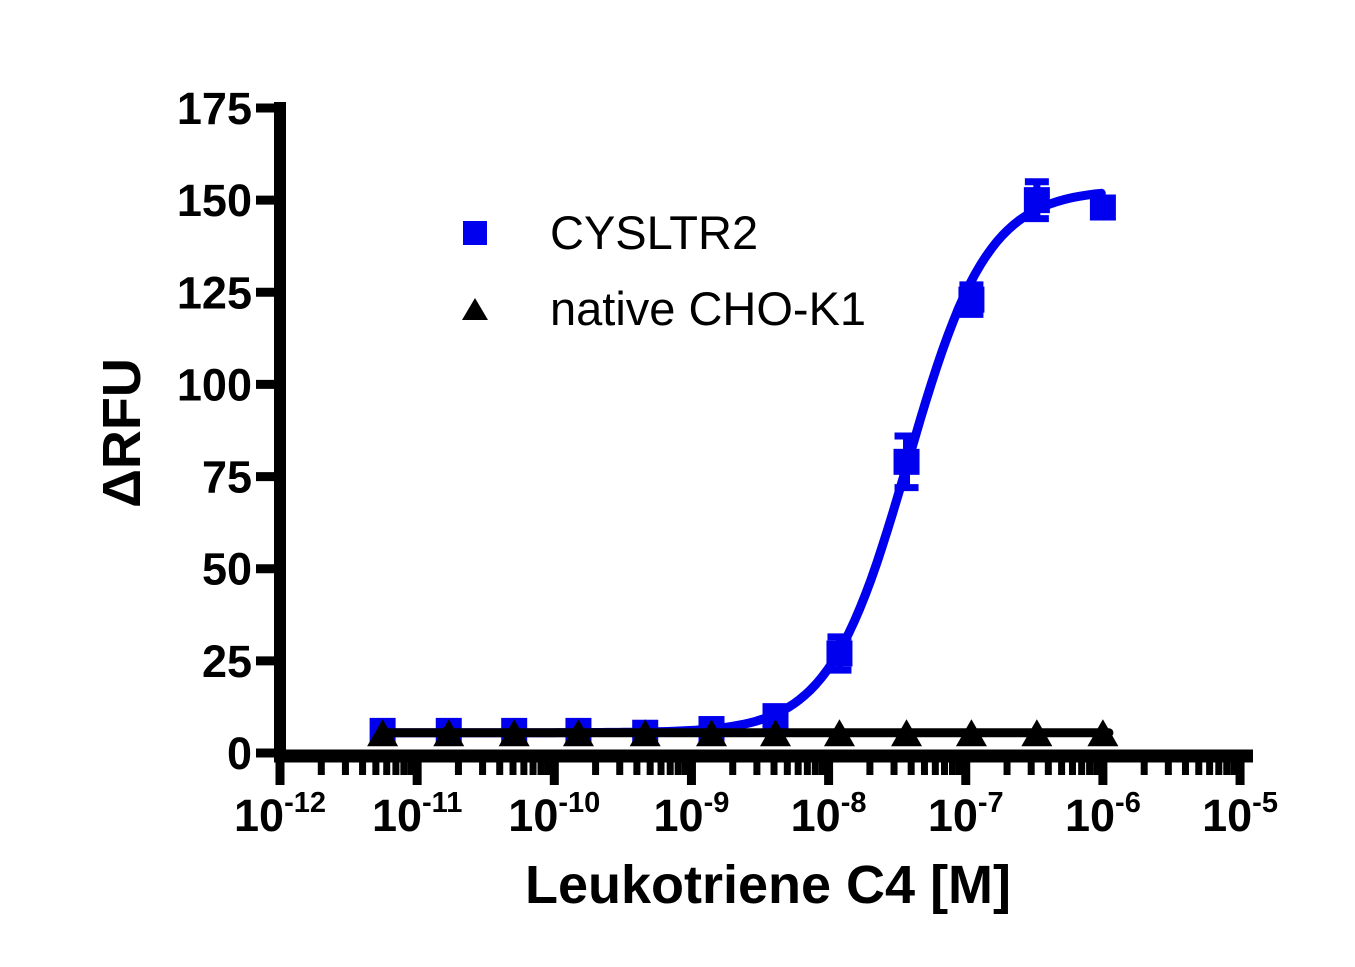 Image resolution: width=1355 pixels, height=967 pixels. Describe the element at coordinates (777, 765) in the screenshot. I see `x-axis-minor-ticks` at that location.